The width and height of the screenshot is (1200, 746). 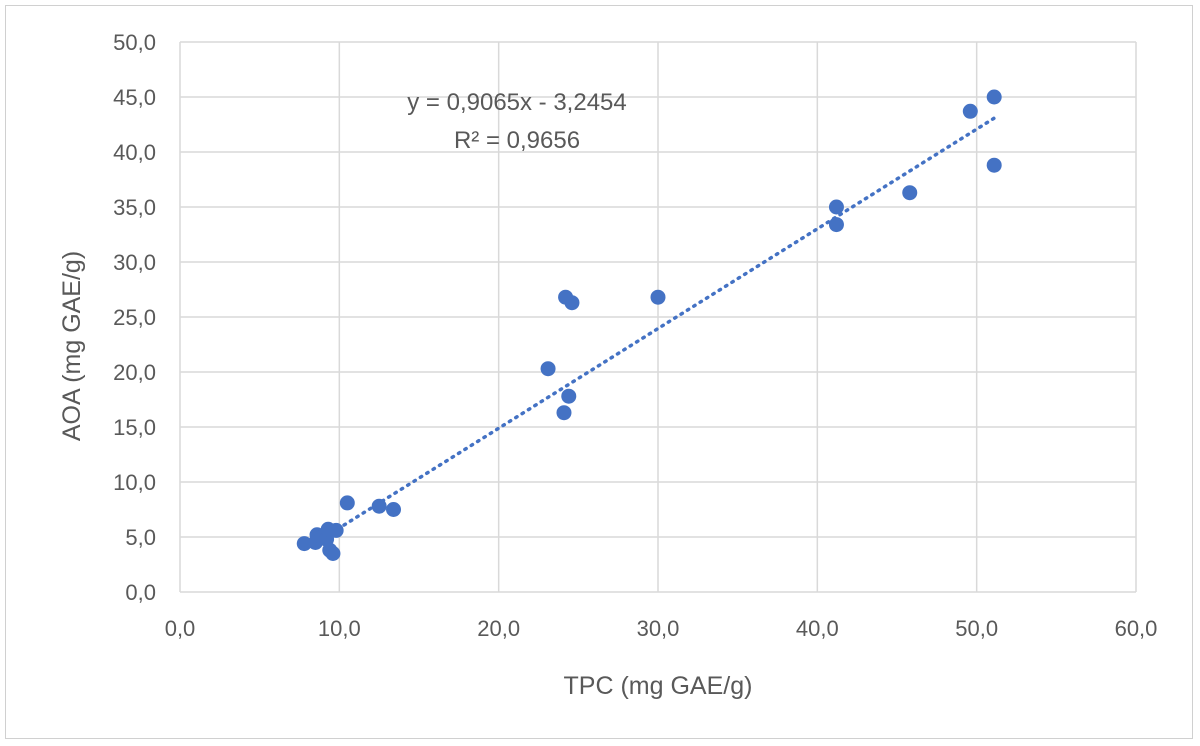 What do you see at coordinates (180, 628) in the screenshot?
I see `x-tick-label: 0,0` at bounding box center [180, 628].